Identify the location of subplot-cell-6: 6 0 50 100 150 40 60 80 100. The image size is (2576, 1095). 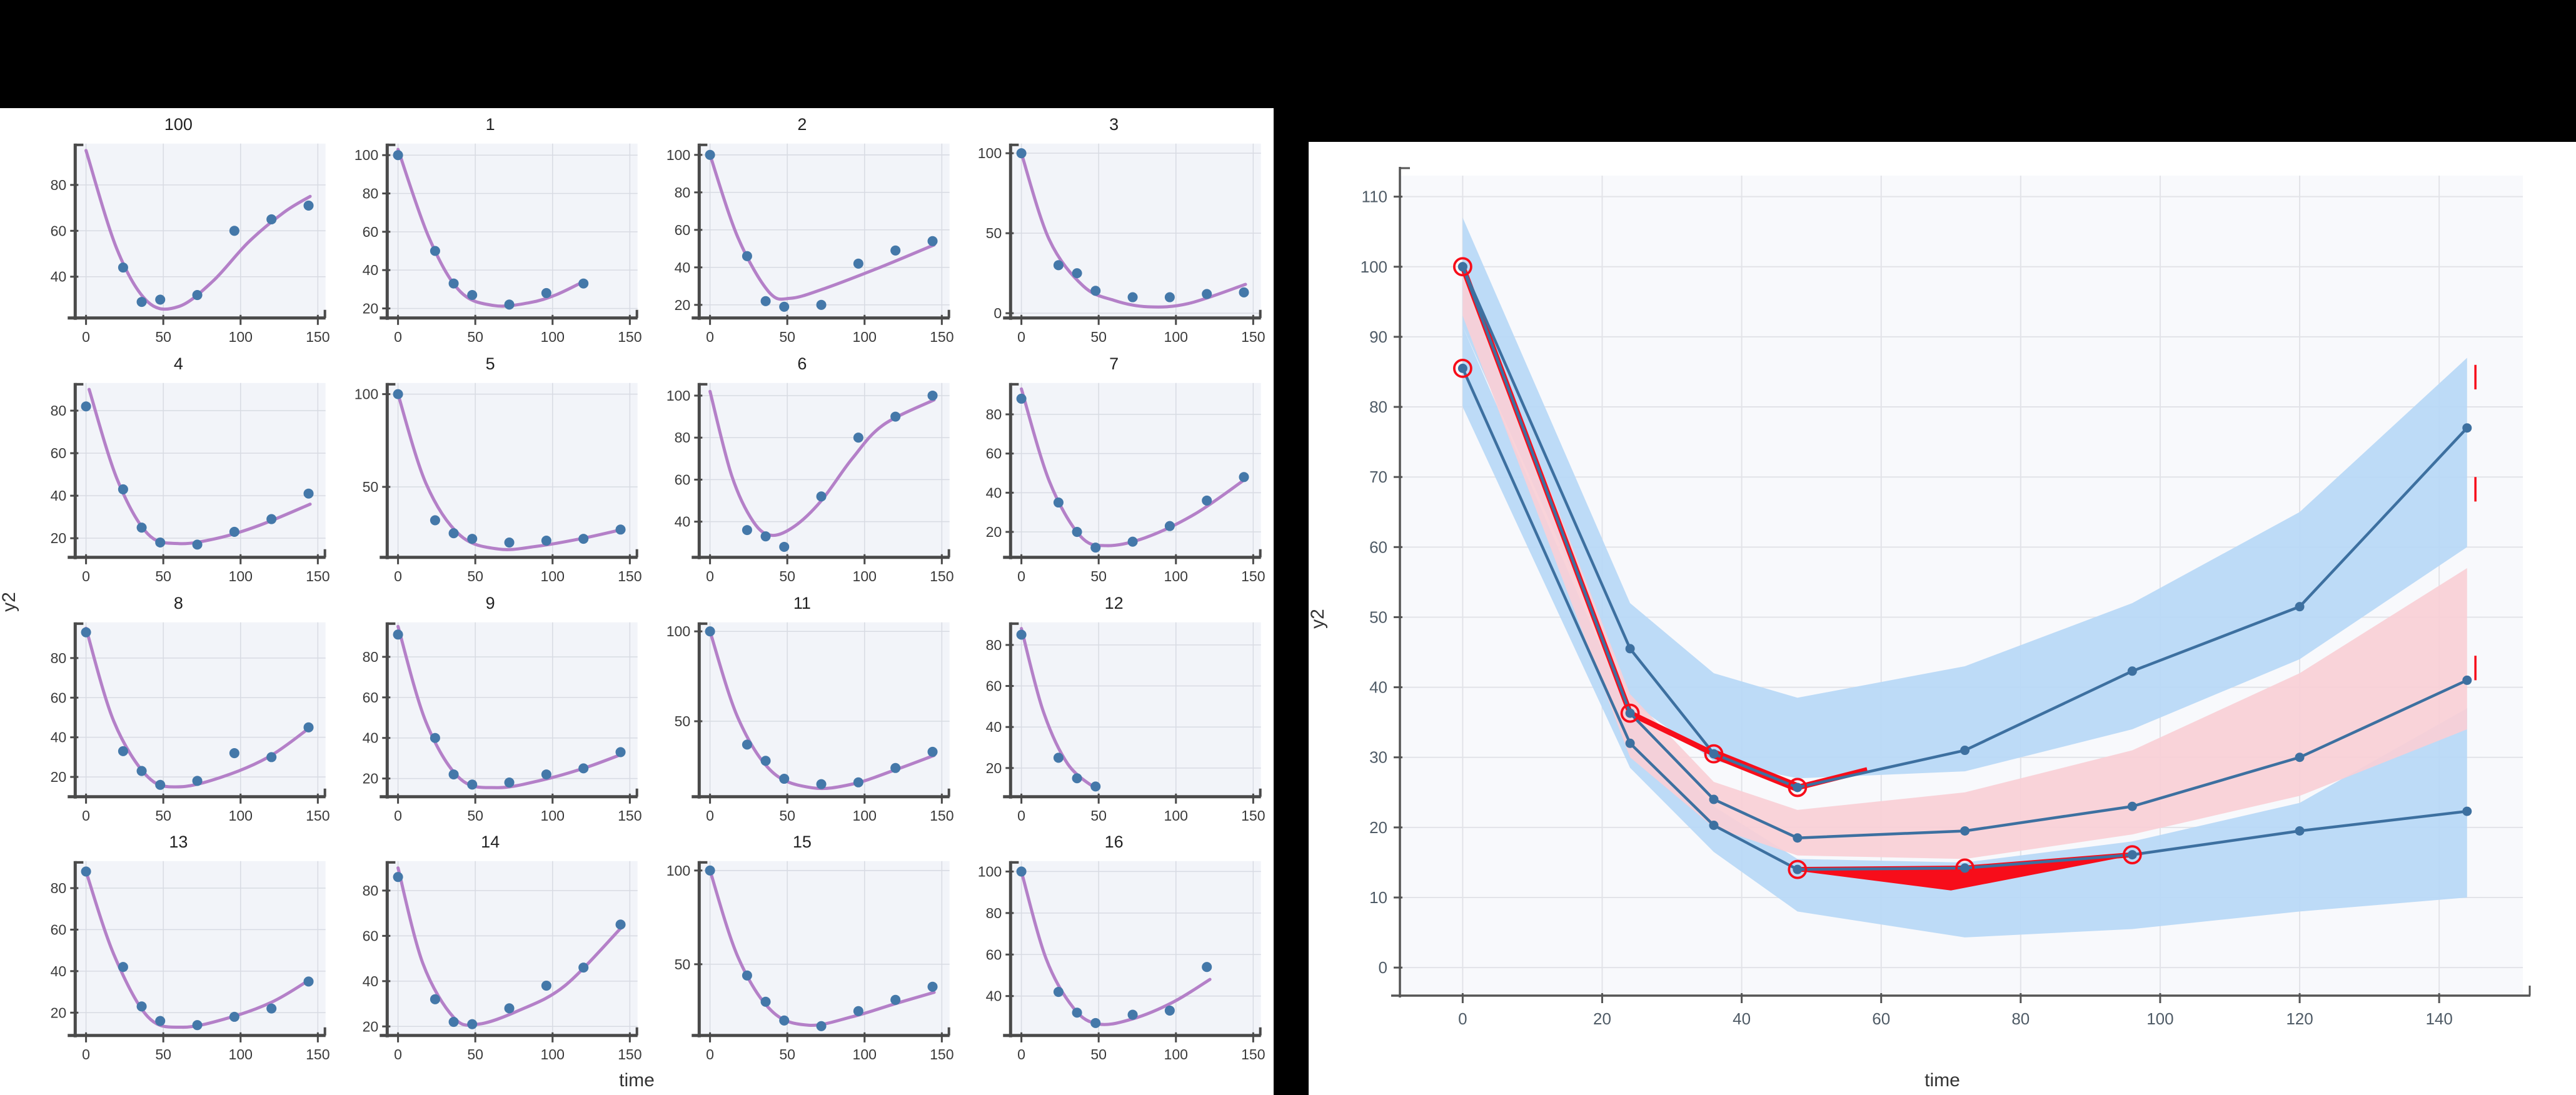
(802, 469).